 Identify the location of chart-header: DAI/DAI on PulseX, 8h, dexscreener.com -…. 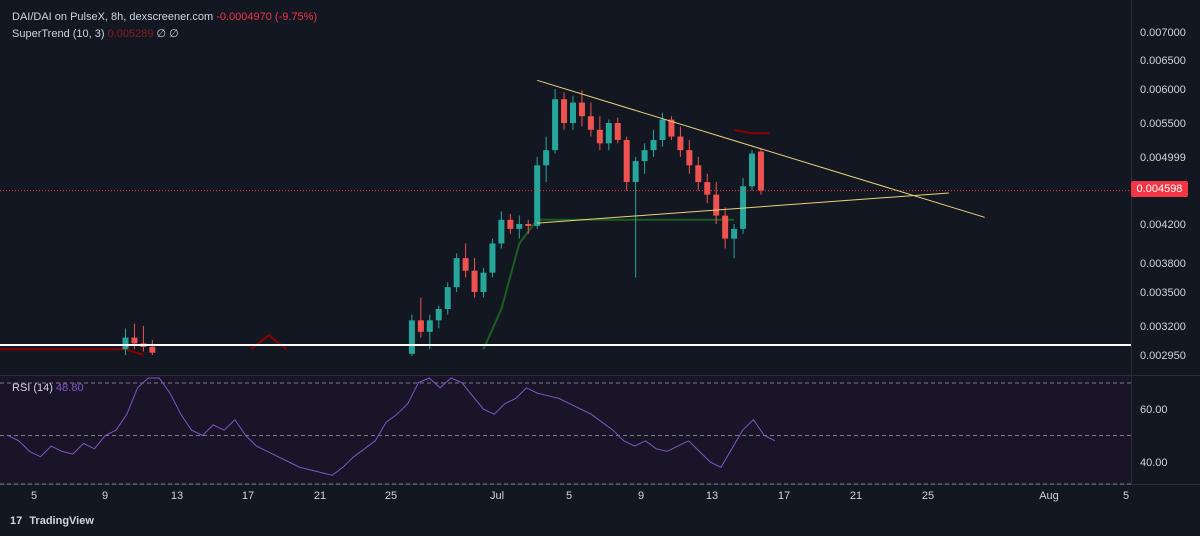
(164, 17).